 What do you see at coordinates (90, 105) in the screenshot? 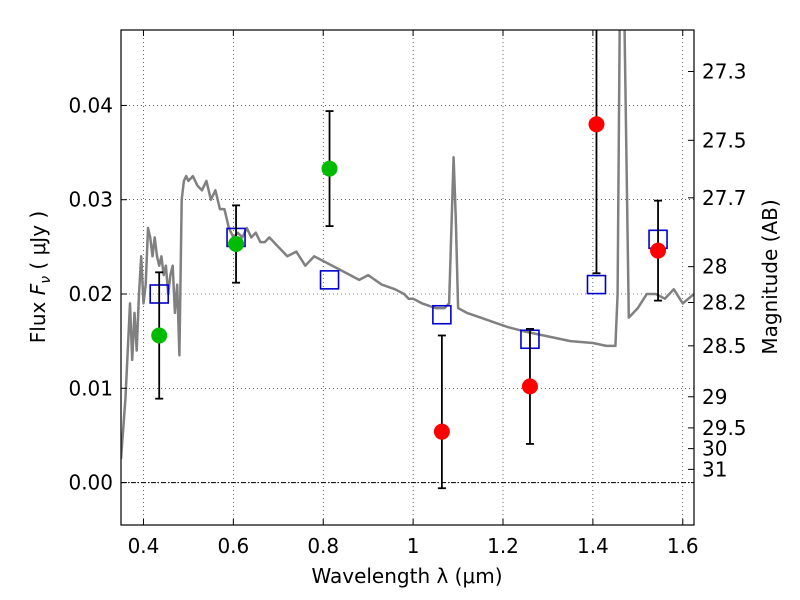
I see `y-tick-label: 0.04` at bounding box center [90, 105].